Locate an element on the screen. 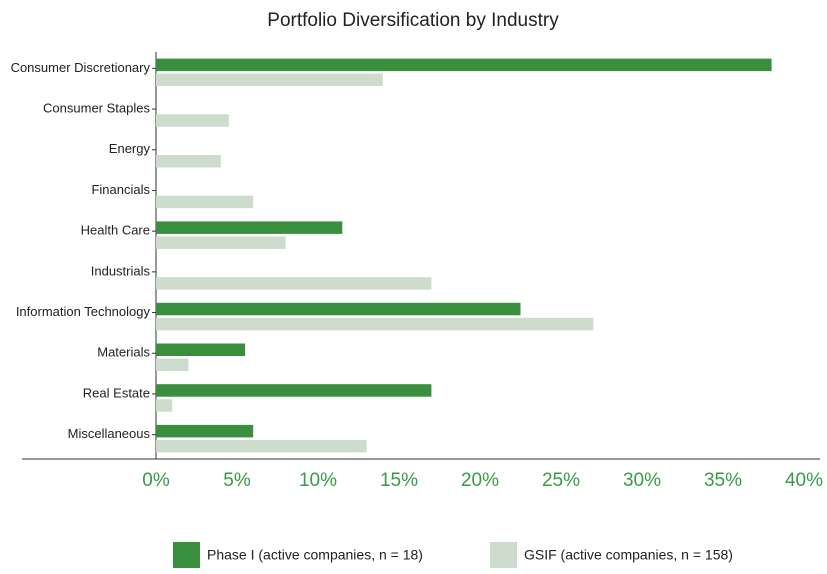 The image size is (827, 574). y-tick-label: Materials is located at coordinates (123, 352).